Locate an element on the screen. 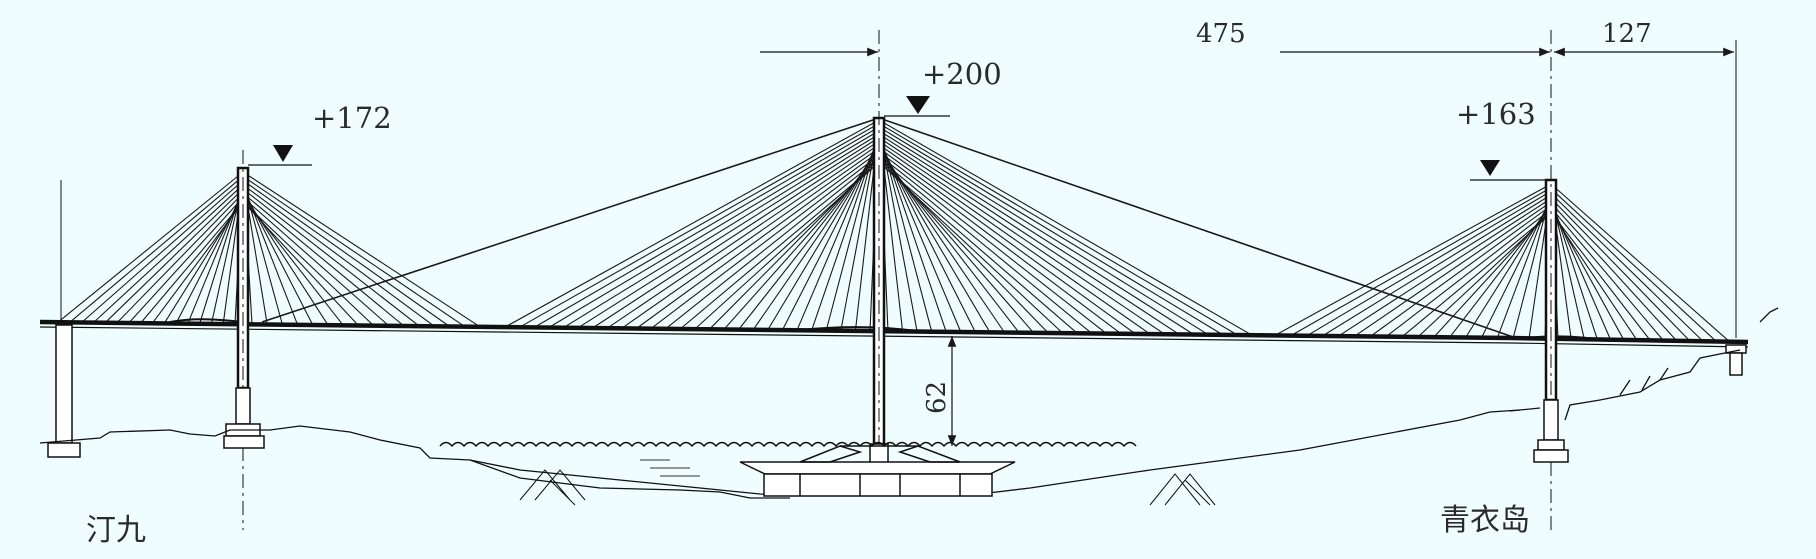 The width and height of the screenshot is (1816, 559). place-label-right: 青衣岛 is located at coordinates (1485, 520).